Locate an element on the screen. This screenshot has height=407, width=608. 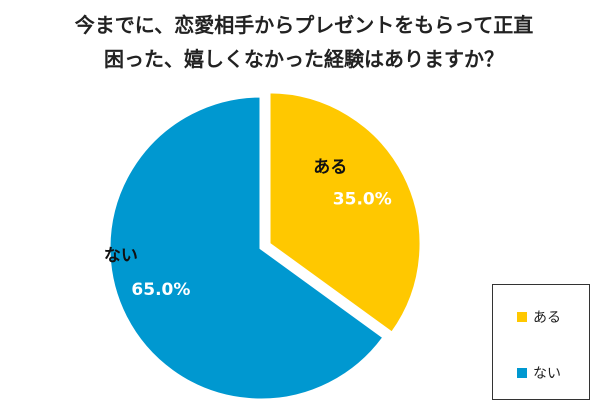
legend-item-aru: ある is located at coordinates (539, 317).